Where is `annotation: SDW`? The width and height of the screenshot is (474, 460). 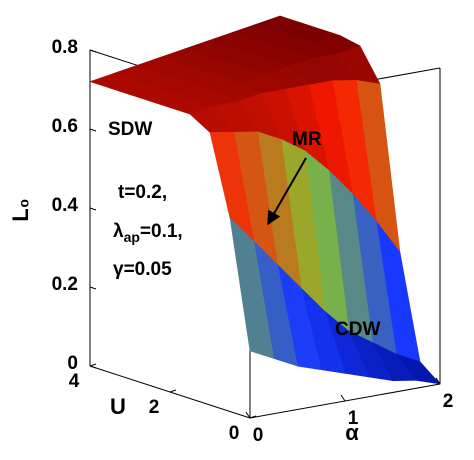 annotation: SDW is located at coordinates (130, 129).